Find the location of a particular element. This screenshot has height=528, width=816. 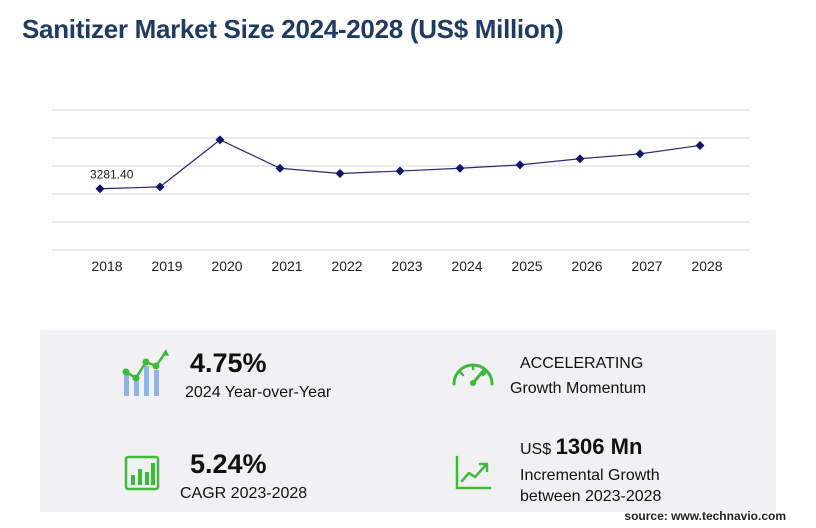

momentum-value: ACCELERATING is located at coordinates (582, 363).